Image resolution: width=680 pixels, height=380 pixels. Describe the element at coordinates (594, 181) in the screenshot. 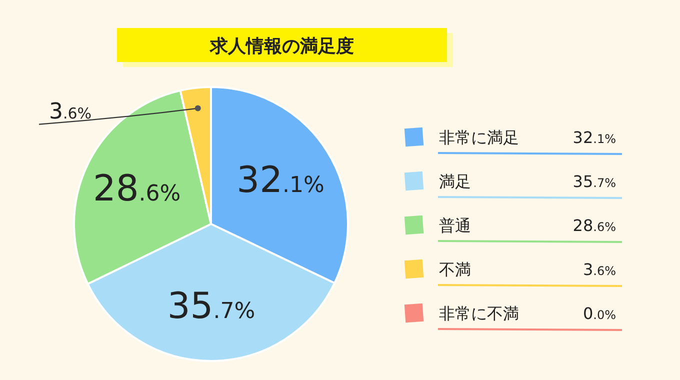

I see `text: 35.7%` at that location.